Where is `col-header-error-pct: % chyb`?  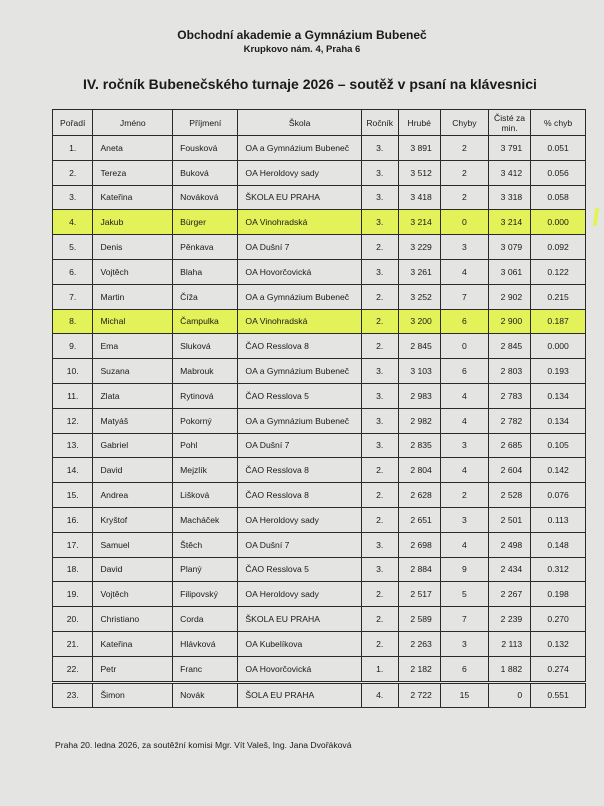 col-header-error-pct: % chyb is located at coordinates (558, 122).